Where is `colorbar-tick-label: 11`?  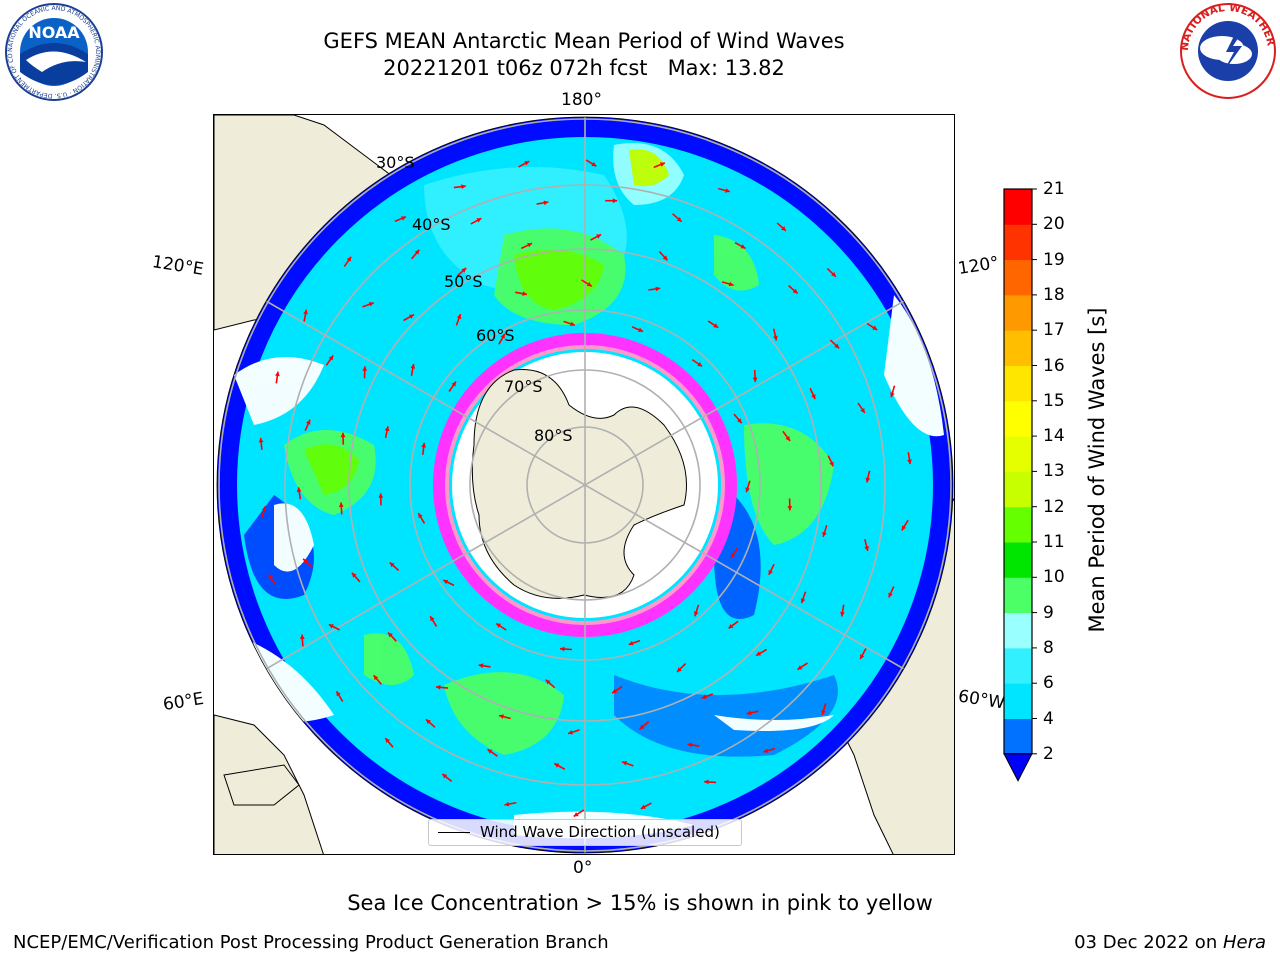
colorbar-tick-label: 11 is located at coordinates (1054, 542).